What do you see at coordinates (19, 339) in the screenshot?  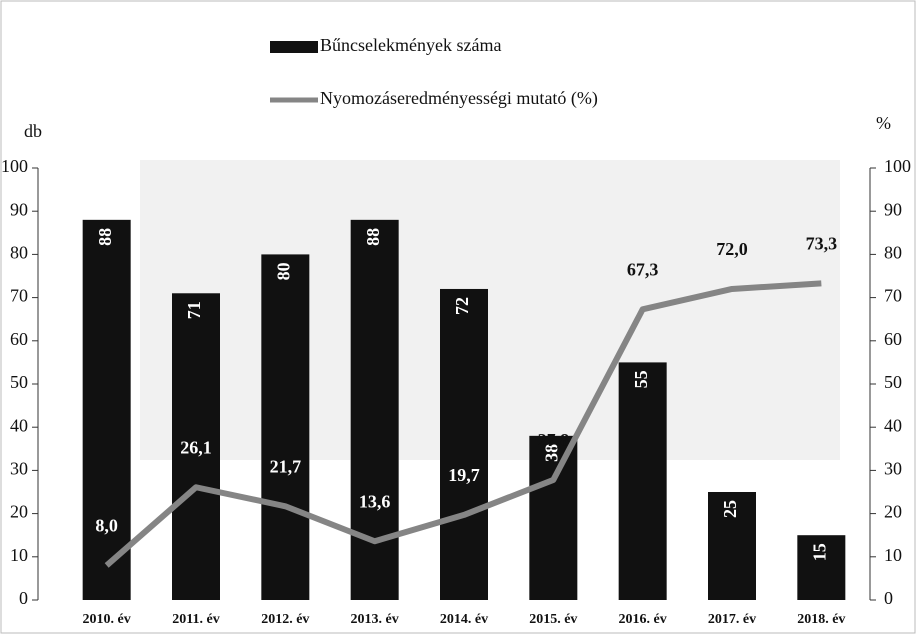 I see `y-tick-label: 60` at bounding box center [19, 339].